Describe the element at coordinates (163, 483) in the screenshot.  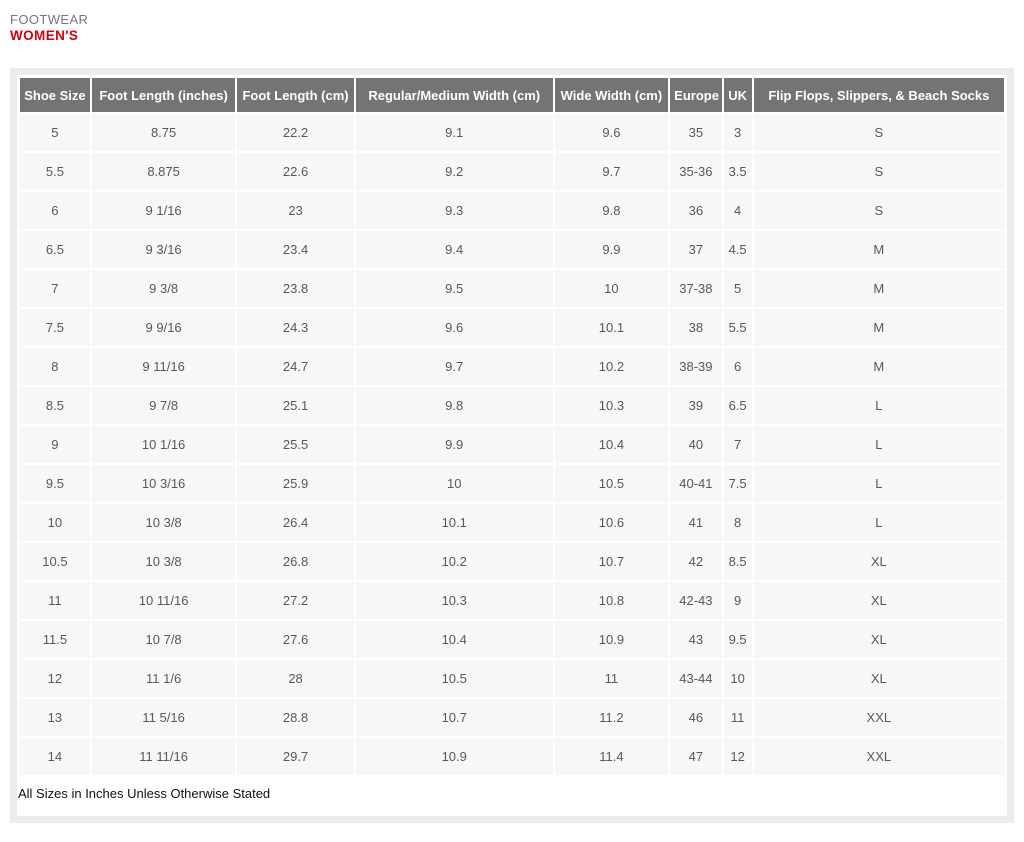
I see `table-cell: 10 3/16` at that location.